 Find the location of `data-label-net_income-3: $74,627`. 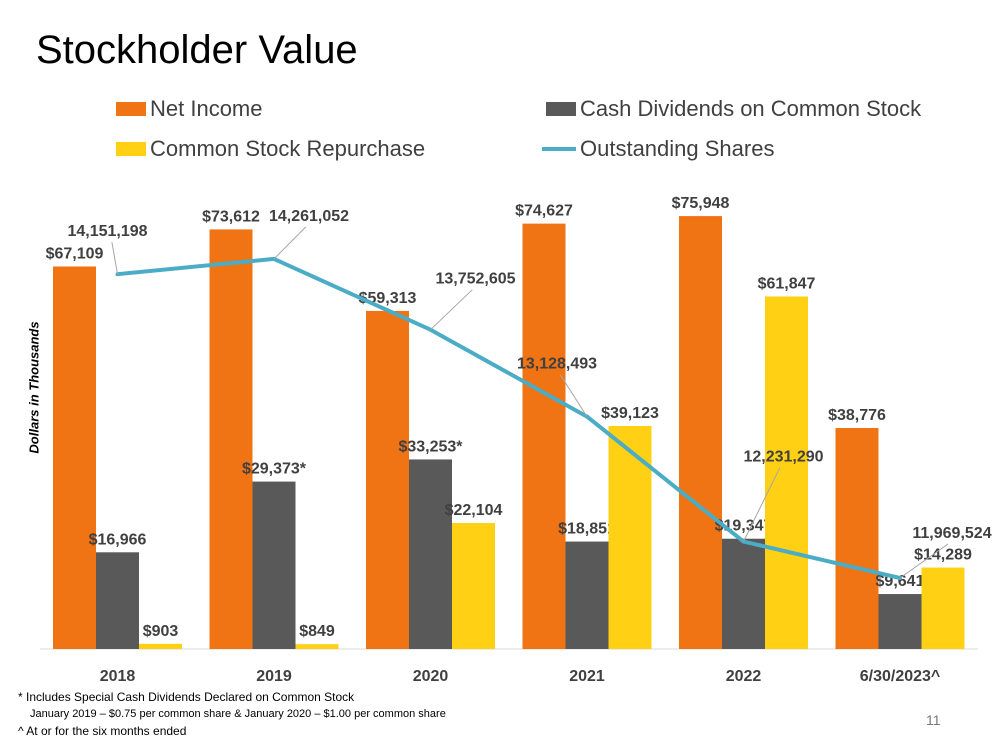

data-label-net_income-3: $74,627 is located at coordinates (544, 211).